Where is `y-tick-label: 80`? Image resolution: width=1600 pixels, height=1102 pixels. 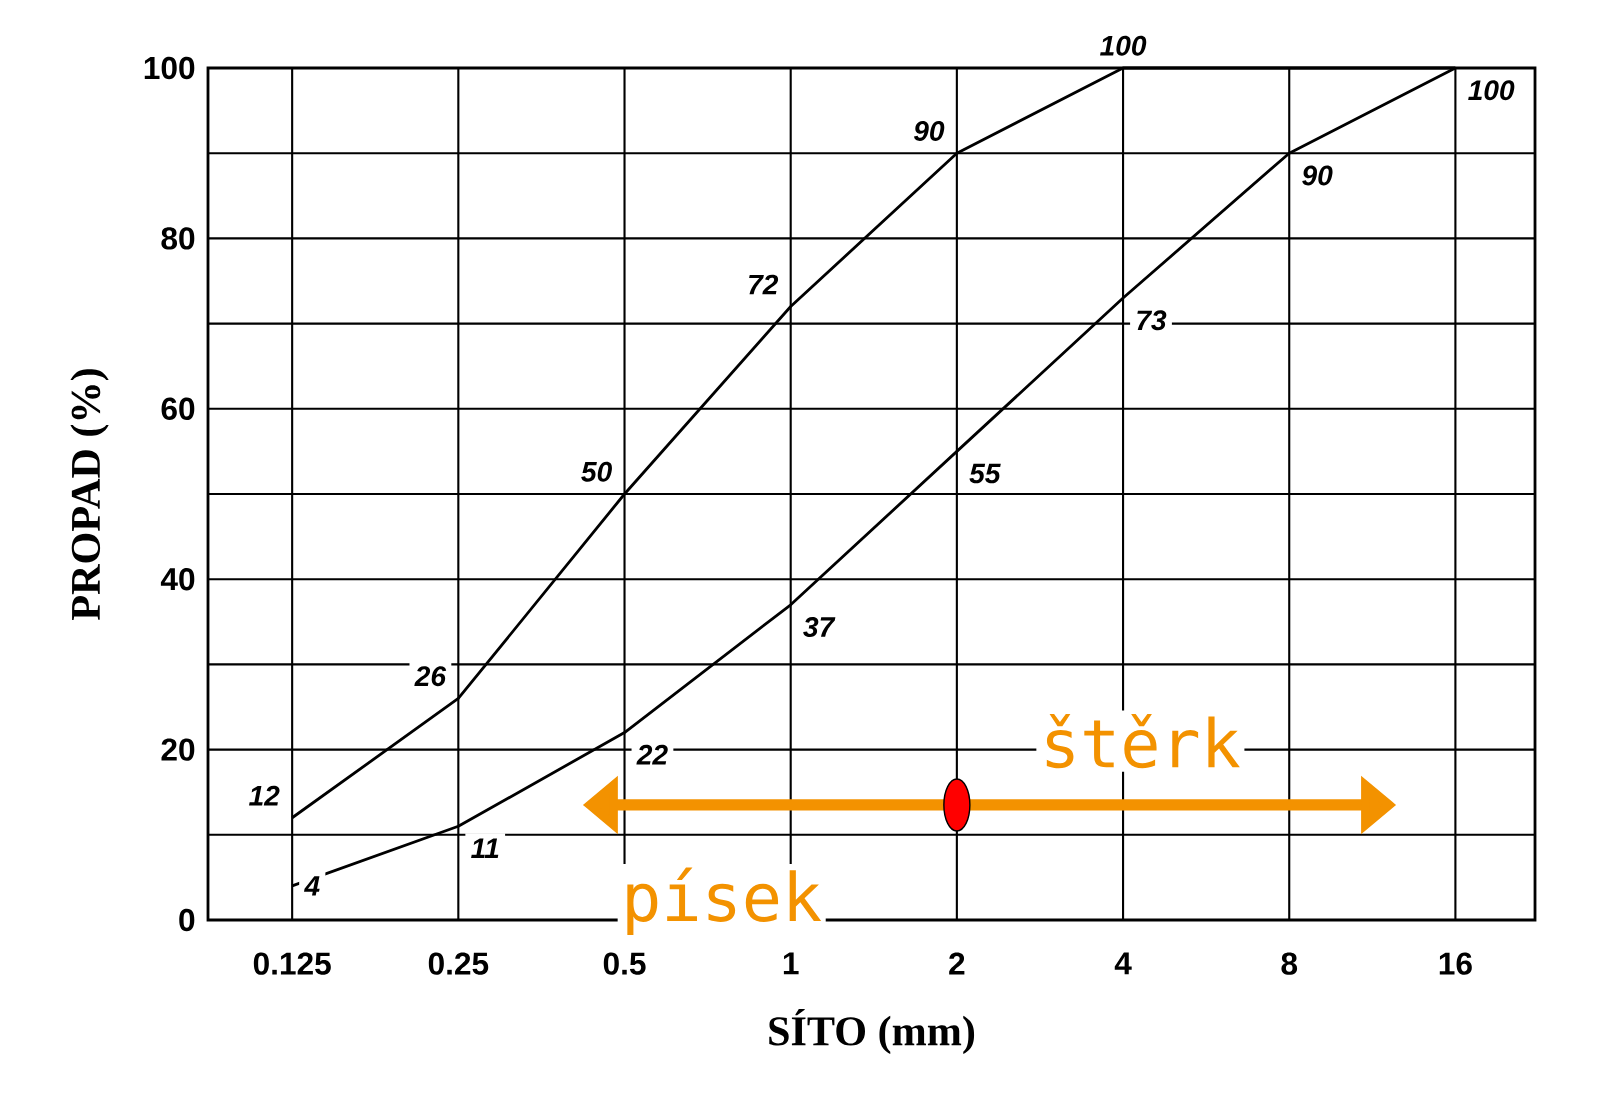
y-tick-label: 80 is located at coordinates (178, 238).